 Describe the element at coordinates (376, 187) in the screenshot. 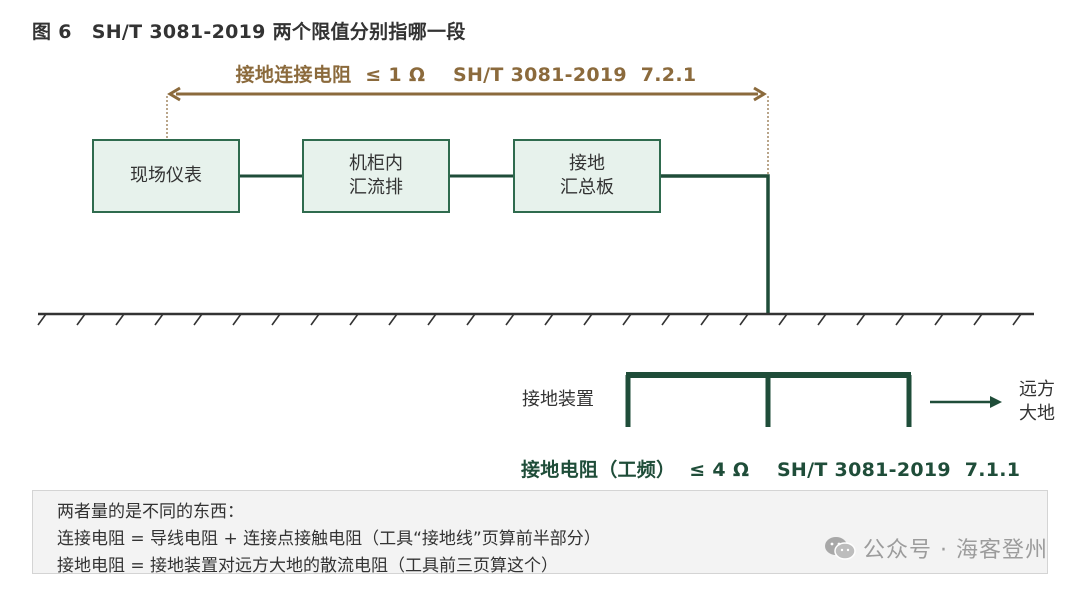

I see `cabinet-busbar-line2: 汇流排` at that location.